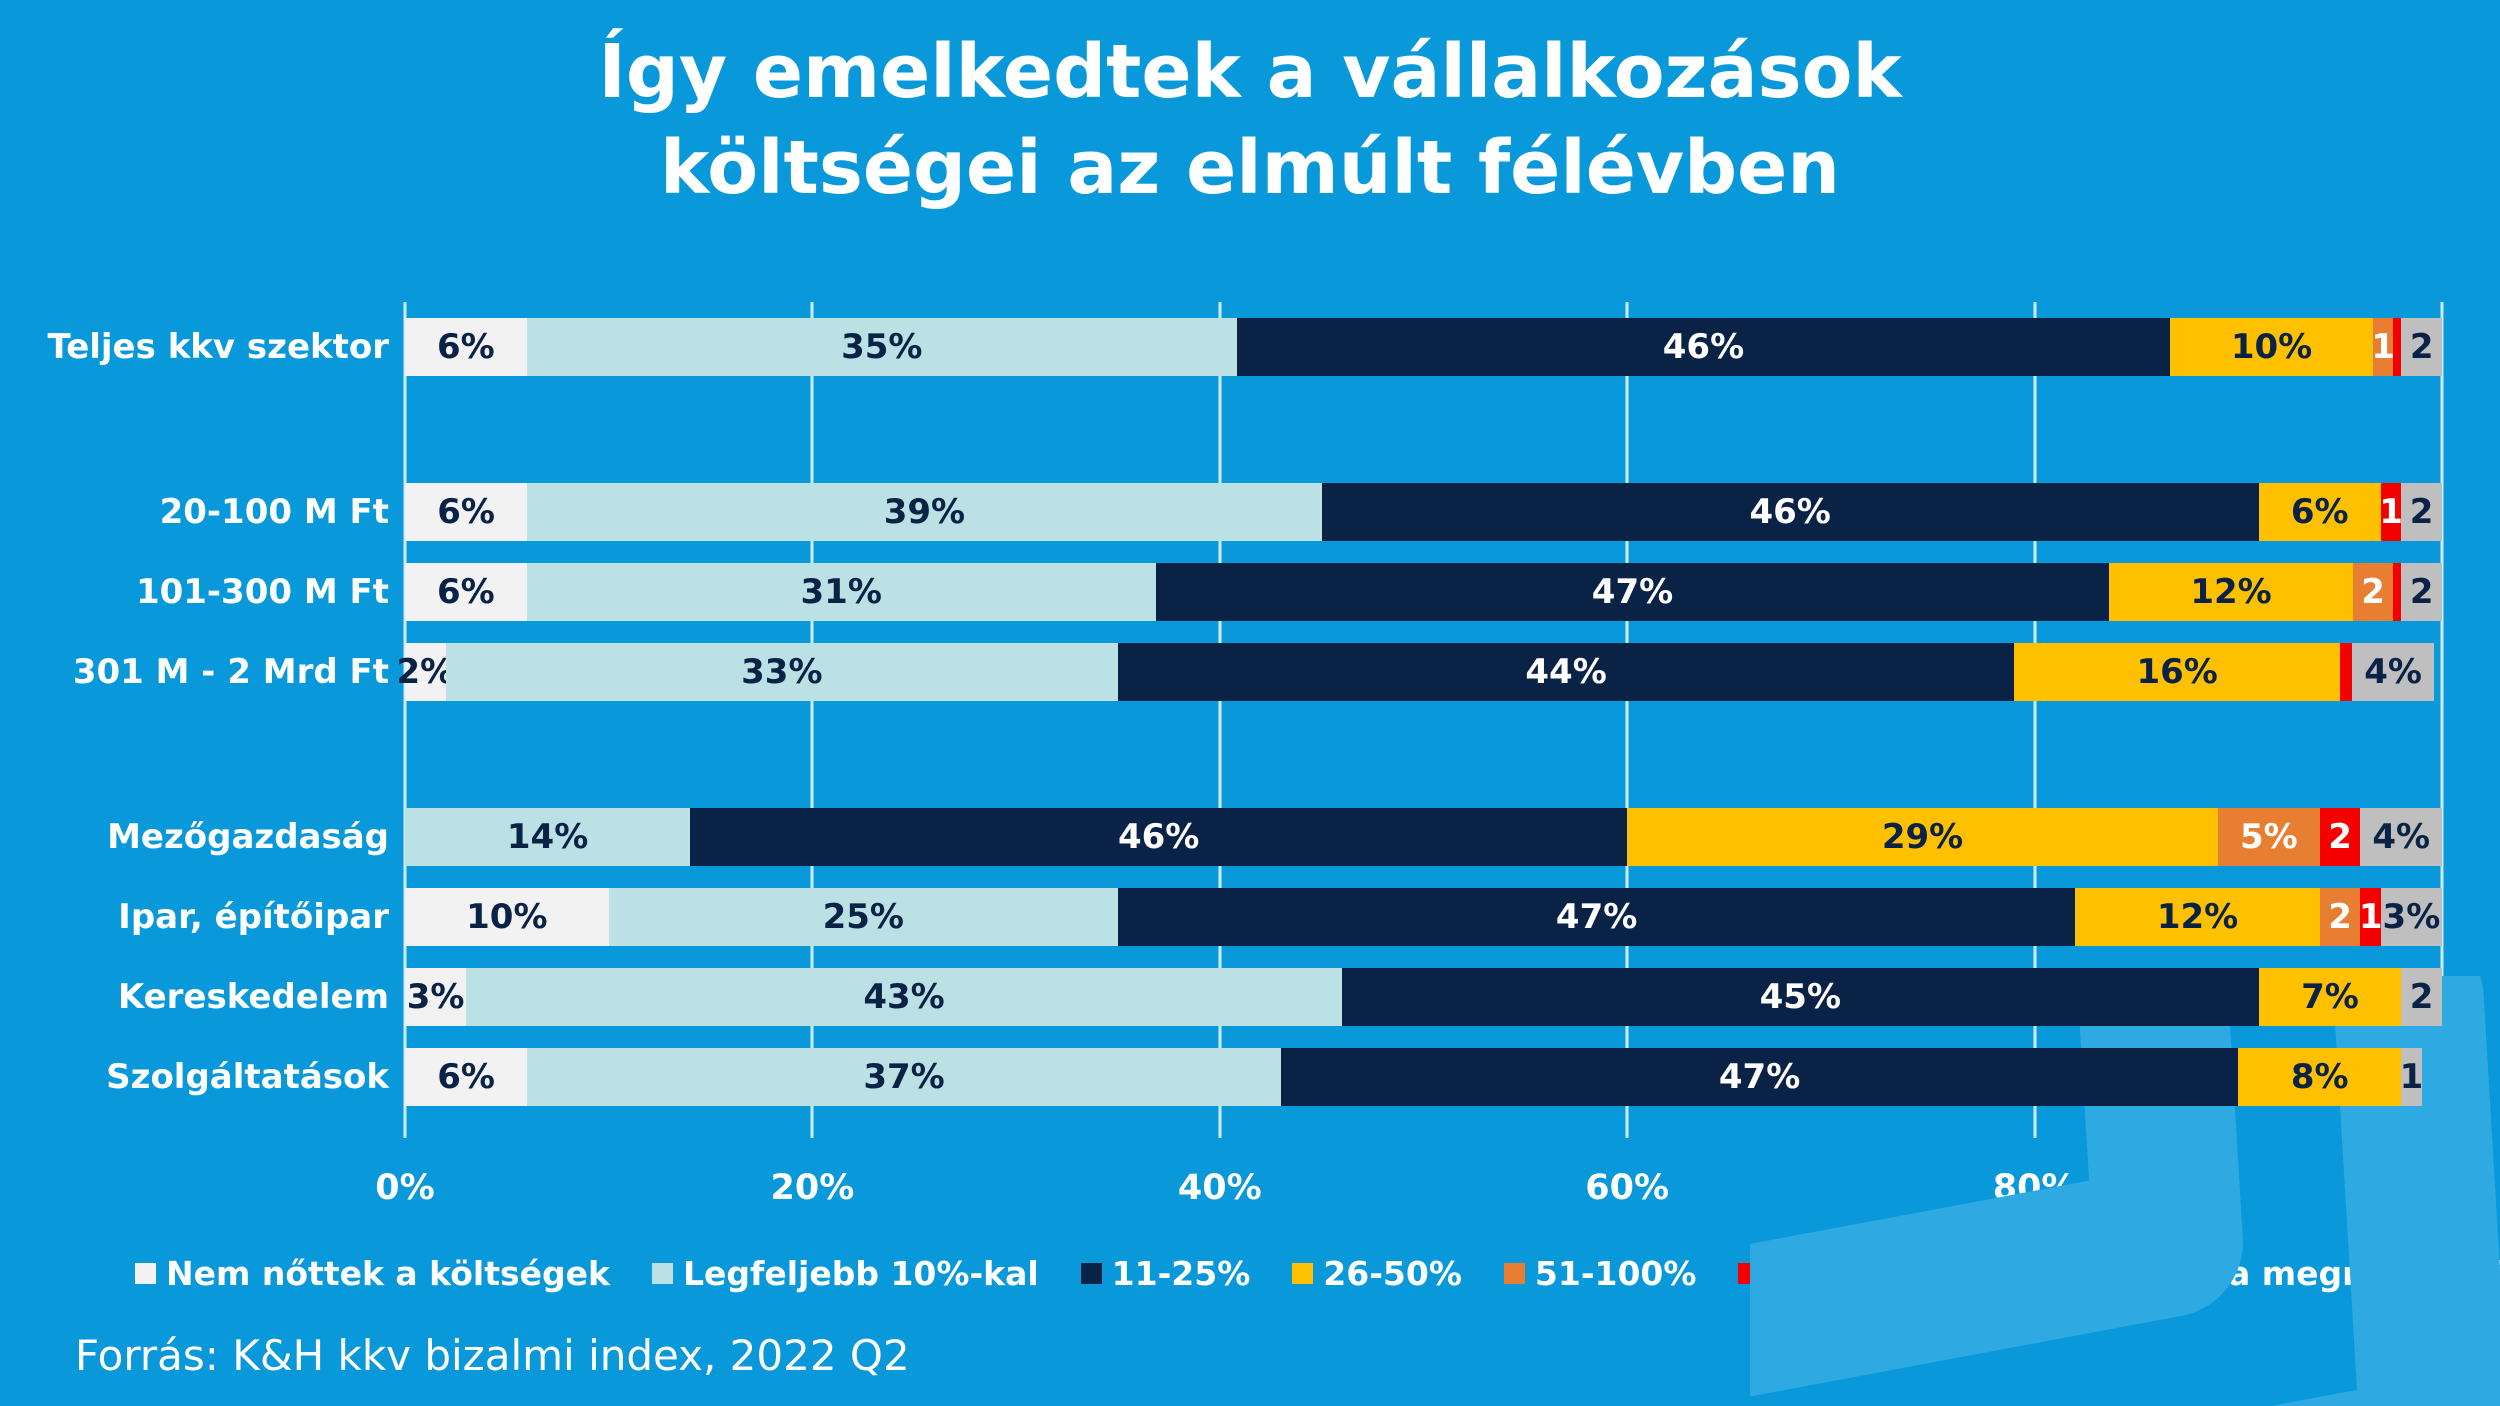  Describe the element at coordinates (1566, 672) in the screenshot. I see `bar-segment: 44%` at that location.